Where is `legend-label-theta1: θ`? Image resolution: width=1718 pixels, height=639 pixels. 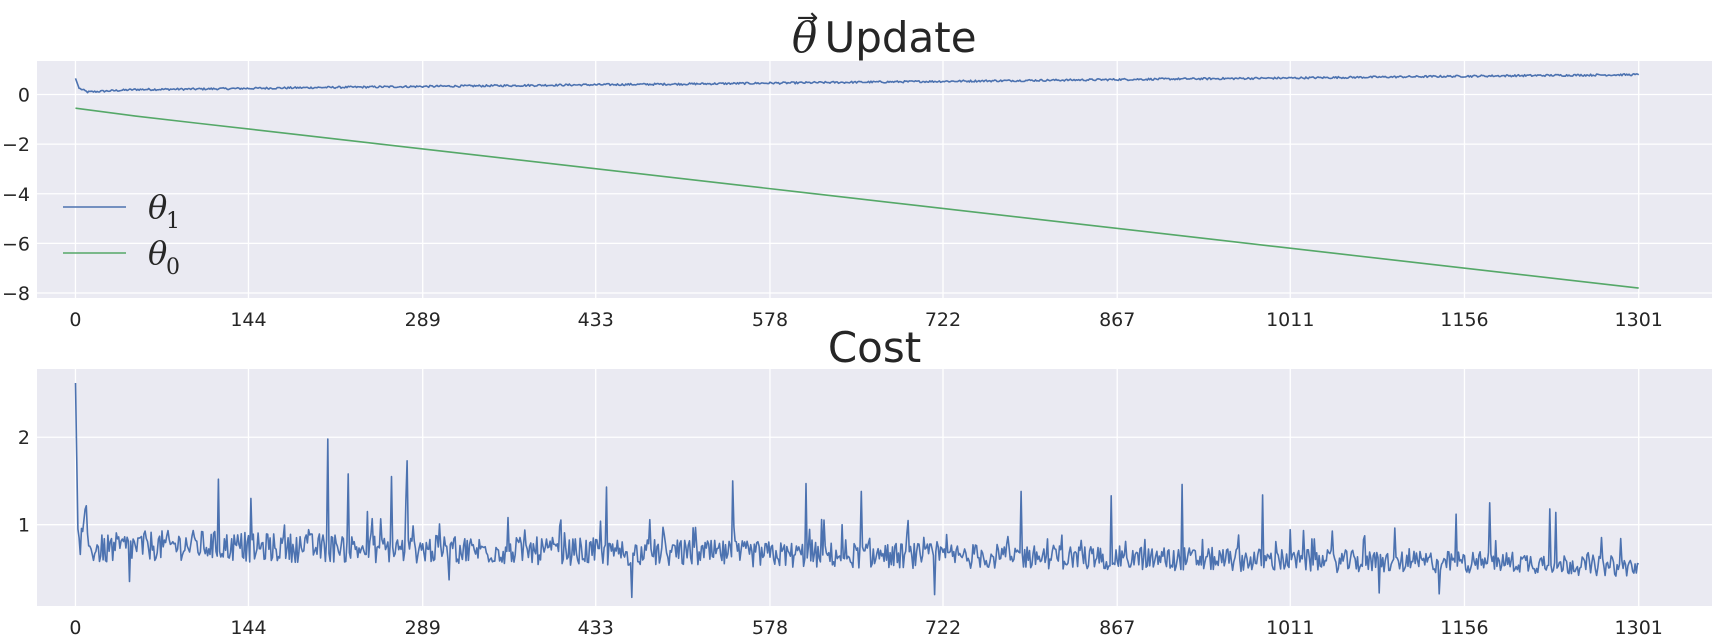
legend-label-theta1: θ is located at coordinates (157, 207).